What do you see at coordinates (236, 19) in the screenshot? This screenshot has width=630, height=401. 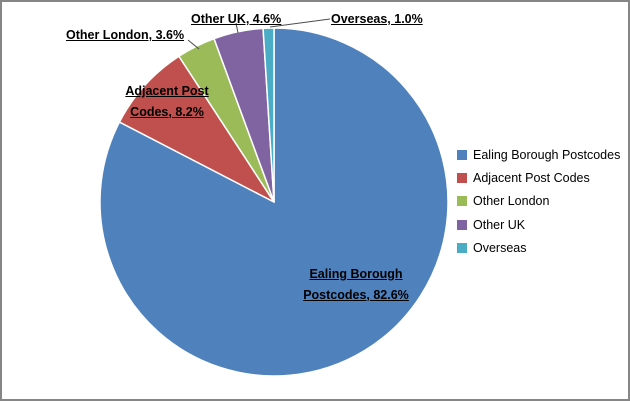 I see `data-label-other-uk: Other UK, 4.6%` at bounding box center [236, 19].